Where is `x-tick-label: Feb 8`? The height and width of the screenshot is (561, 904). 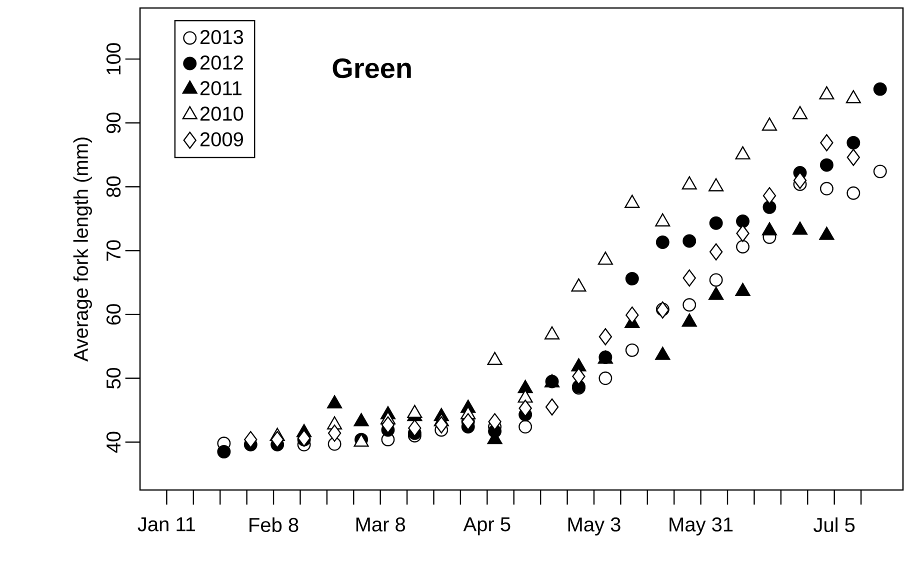 x-tick-label: Feb 8 is located at coordinates (274, 524).